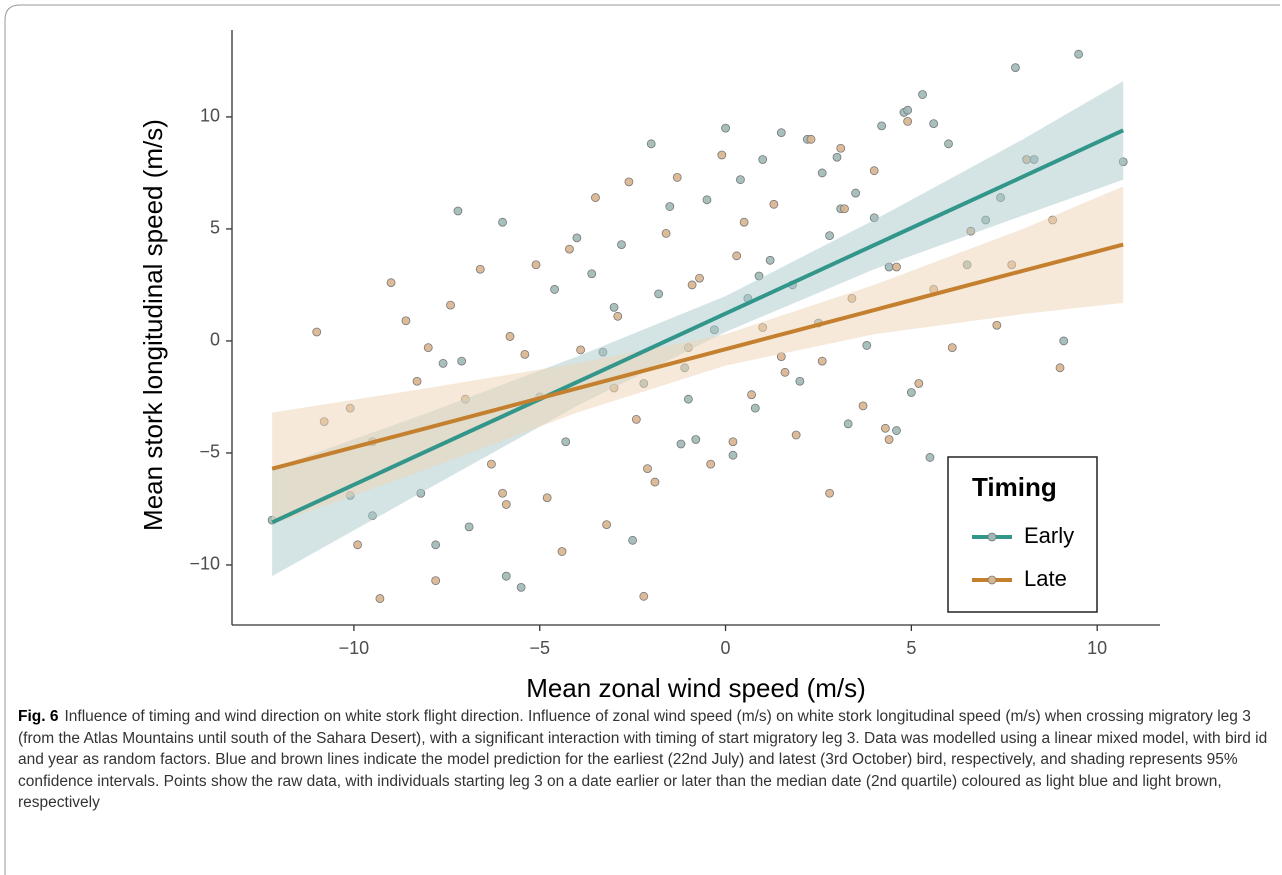  What do you see at coordinates (215, 228) in the screenshot?
I see `y-tick-label: 5` at bounding box center [215, 228].